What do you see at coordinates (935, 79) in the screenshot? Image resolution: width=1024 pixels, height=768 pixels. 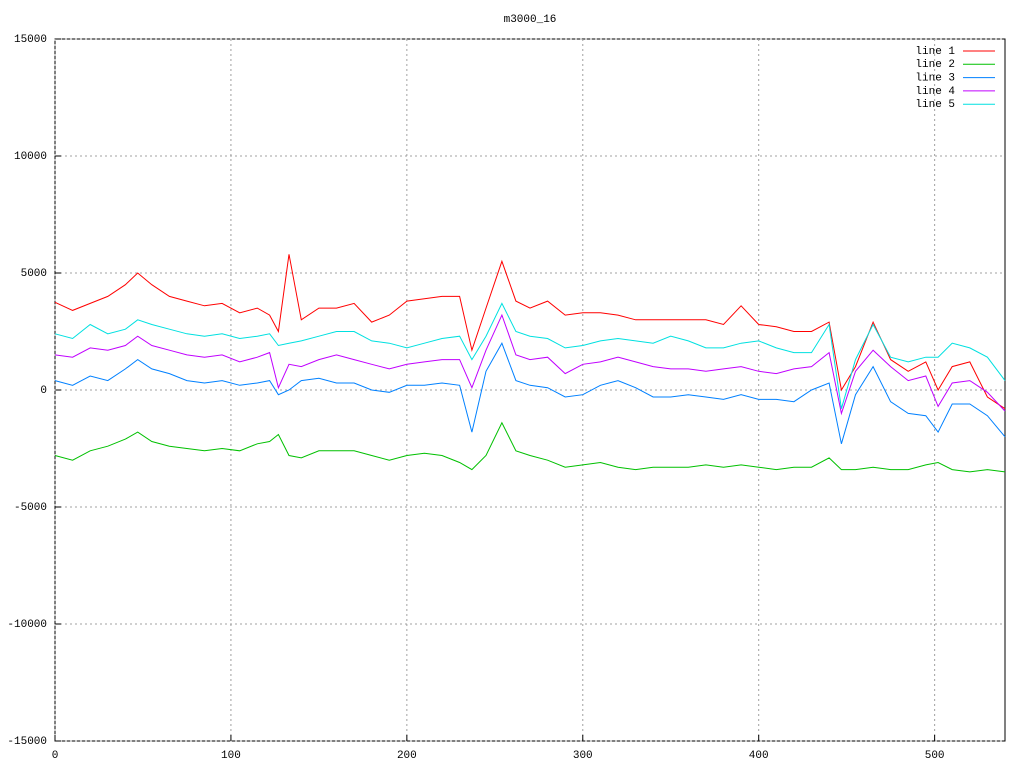 I see `legend-label: line 3` at bounding box center [935, 79].